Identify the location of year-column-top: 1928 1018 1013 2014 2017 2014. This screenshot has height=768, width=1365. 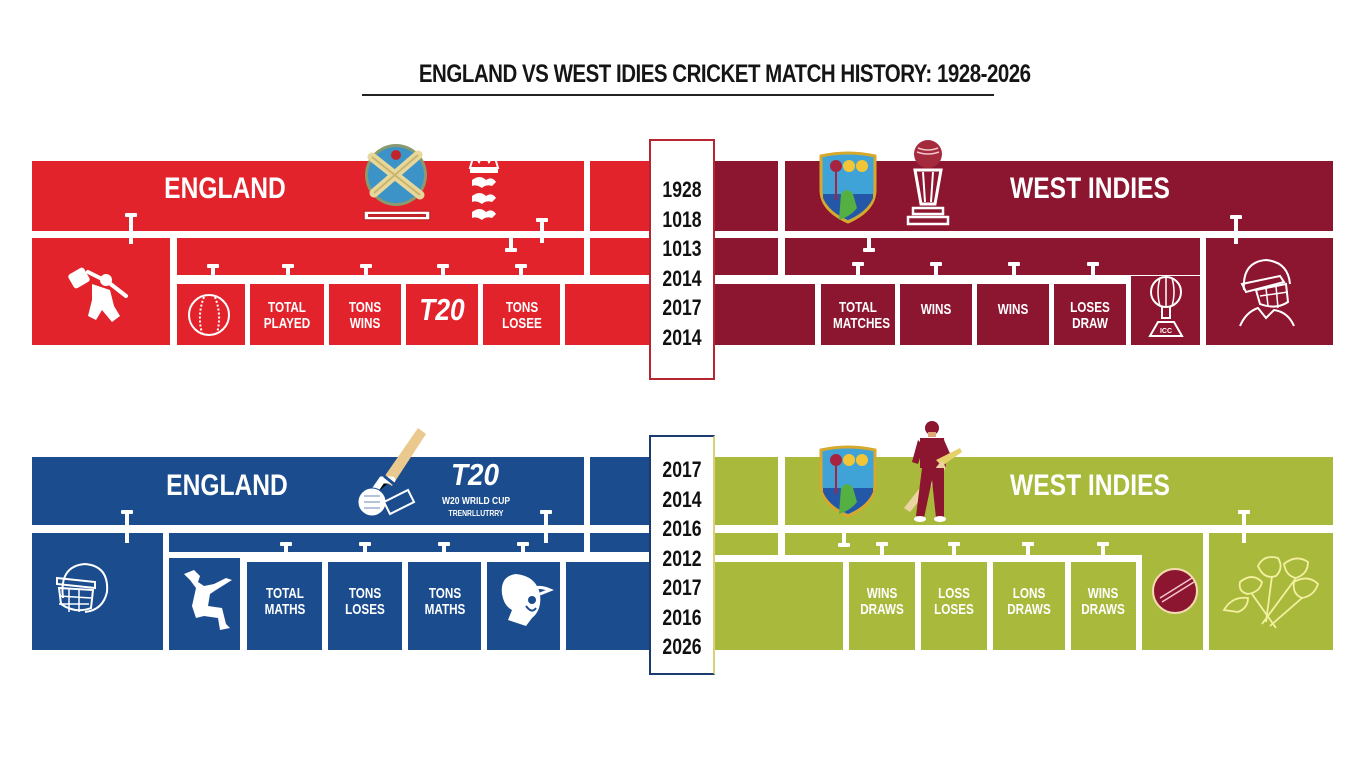
(682, 259).